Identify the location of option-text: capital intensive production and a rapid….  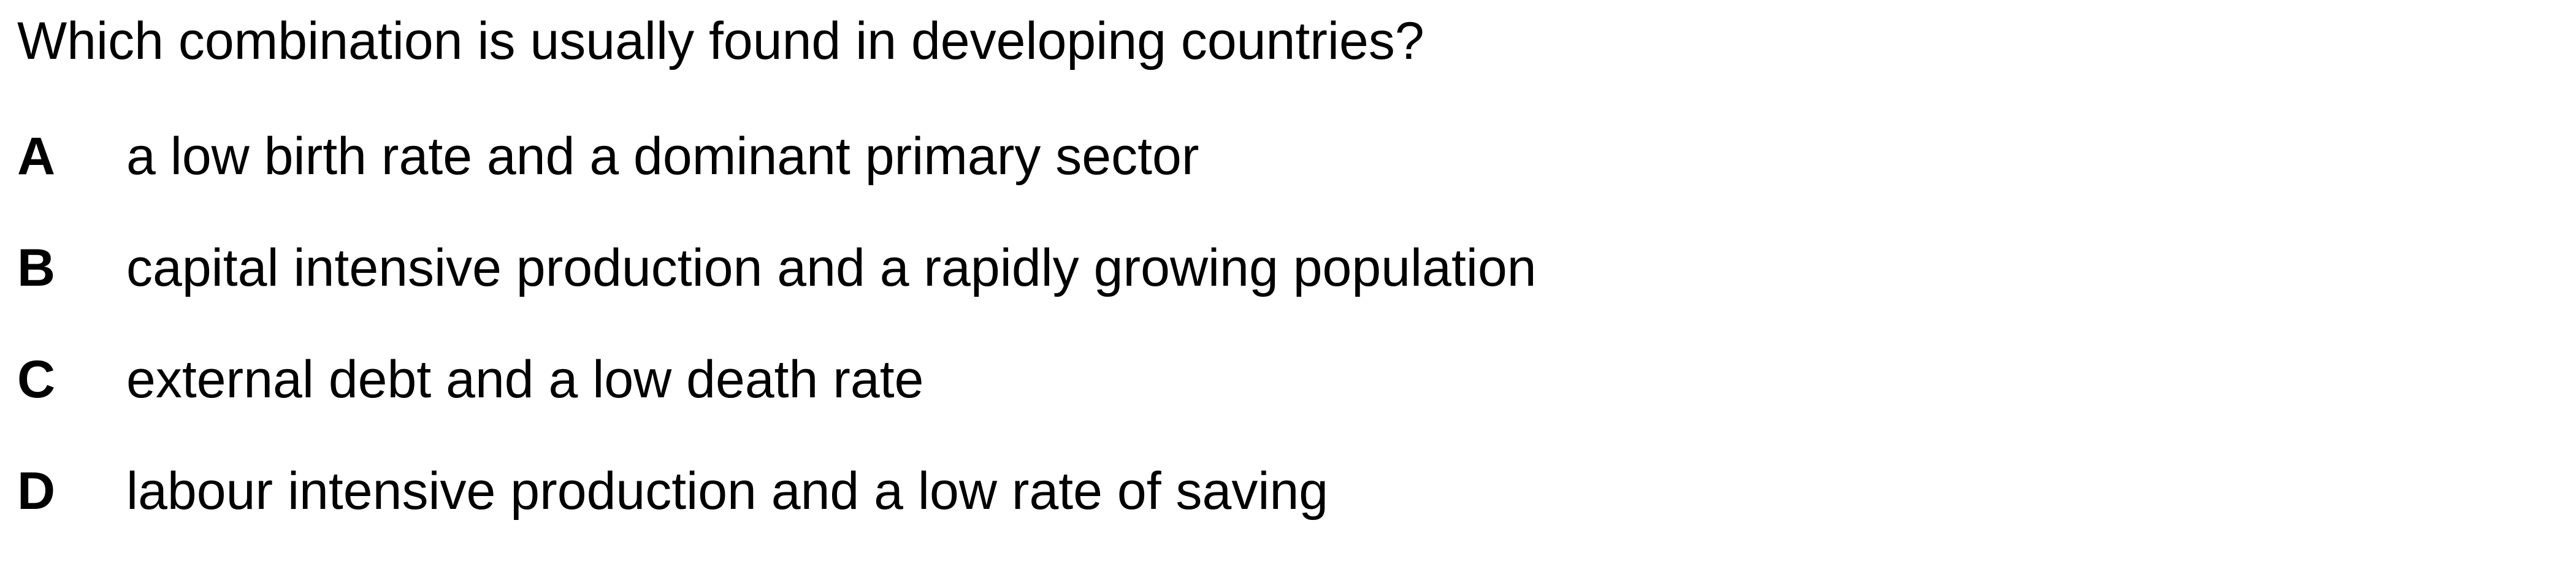
(831, 268).